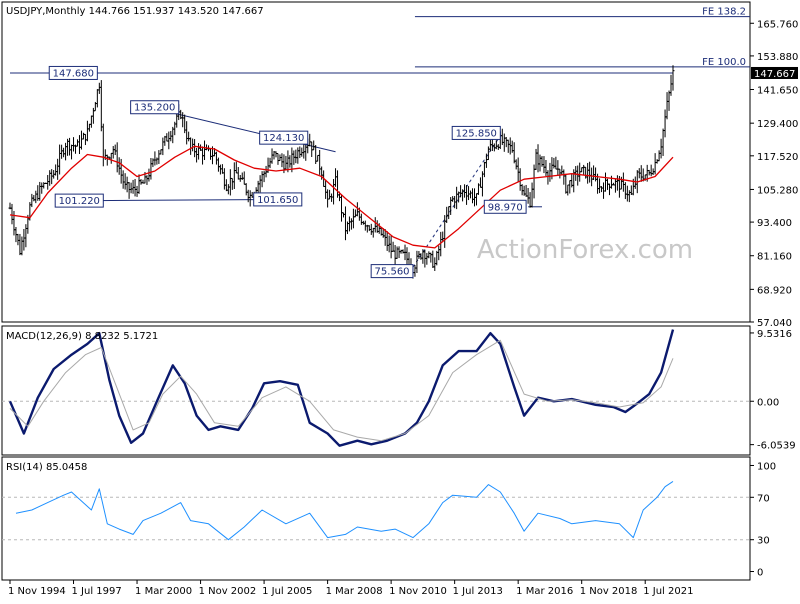  I want to click on rsi-axis-label: 70, so click(763, 498).